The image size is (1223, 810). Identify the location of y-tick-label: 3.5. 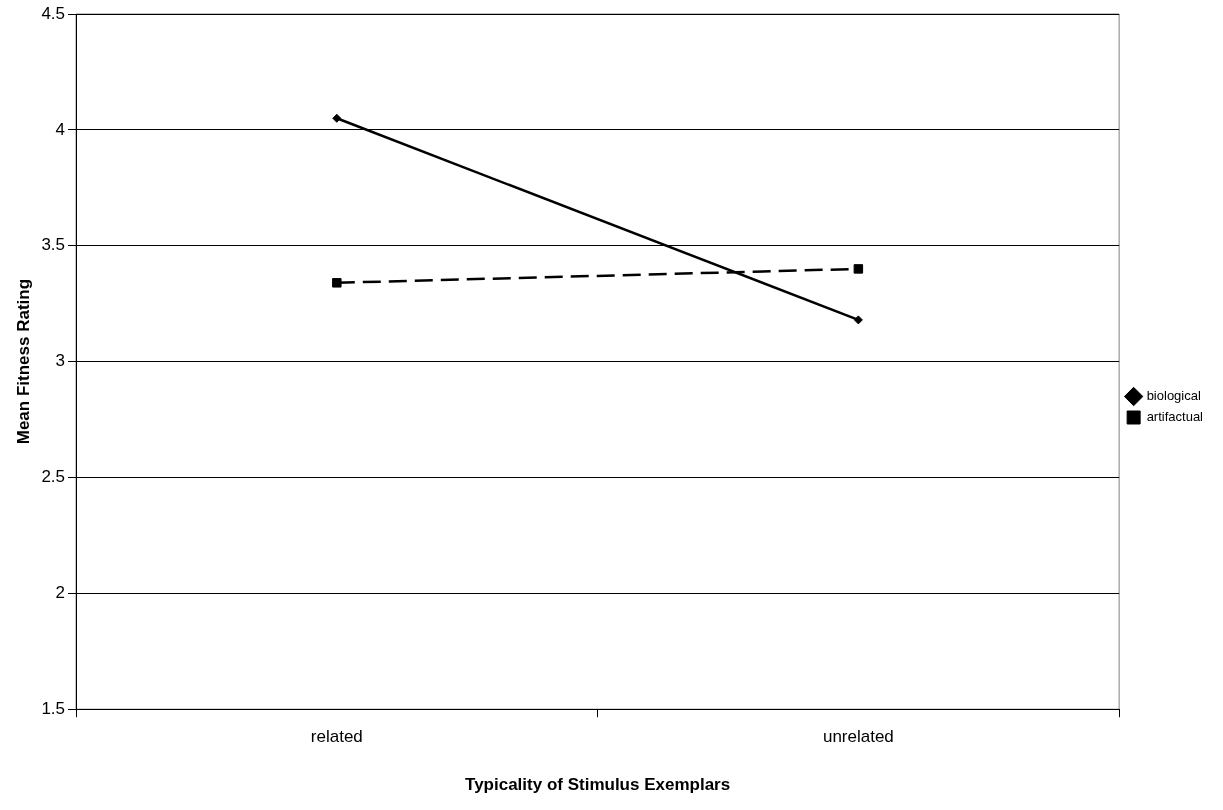
(53, 245).